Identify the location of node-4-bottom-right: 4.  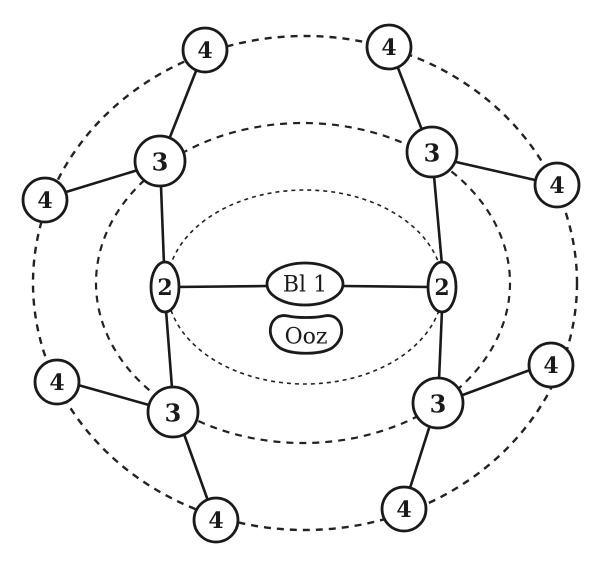
(404, 509).